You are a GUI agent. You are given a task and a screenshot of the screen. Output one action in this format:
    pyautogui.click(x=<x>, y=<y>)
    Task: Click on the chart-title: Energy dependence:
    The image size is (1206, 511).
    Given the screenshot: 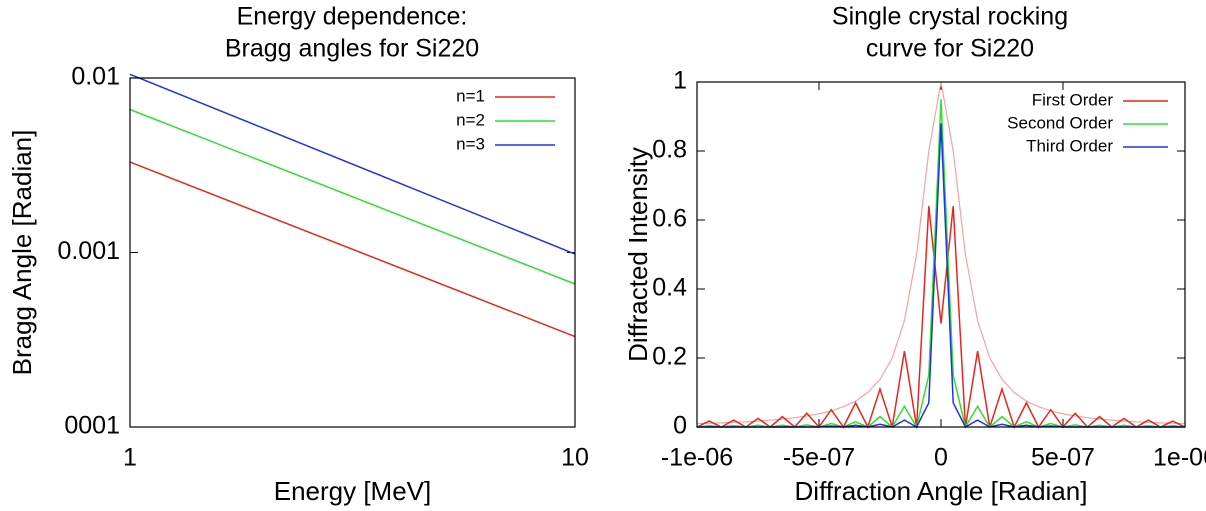 What is the action you would take?
    pyautogui.click(x=352, y=17)
    